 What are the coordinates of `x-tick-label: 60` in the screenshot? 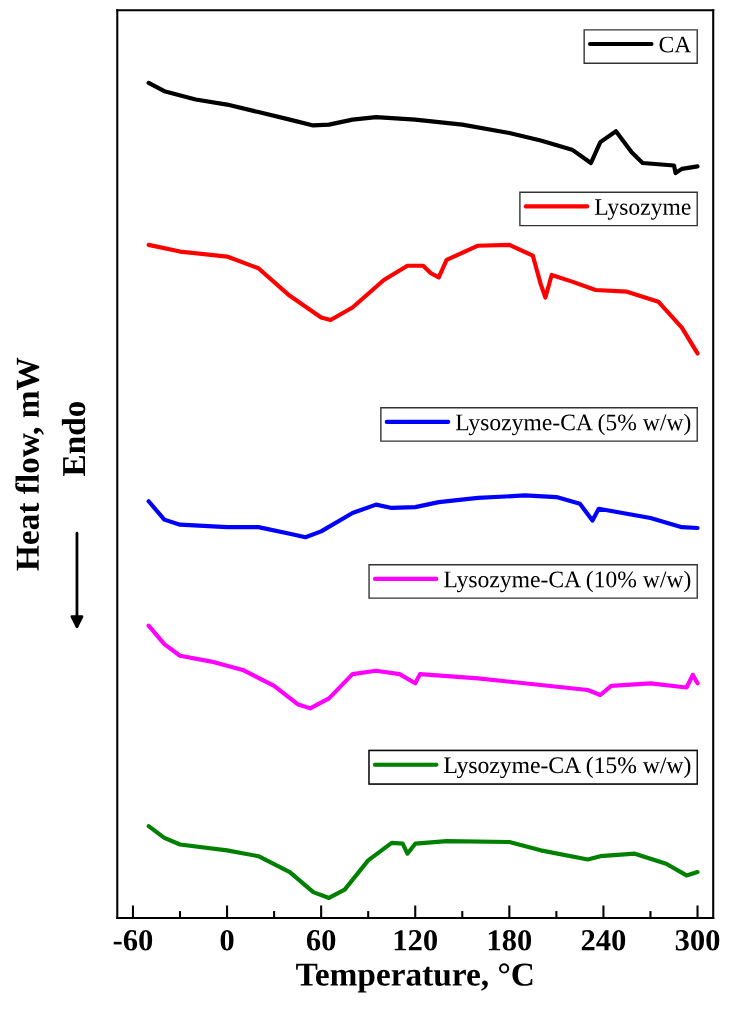 It's located at (321, 940).